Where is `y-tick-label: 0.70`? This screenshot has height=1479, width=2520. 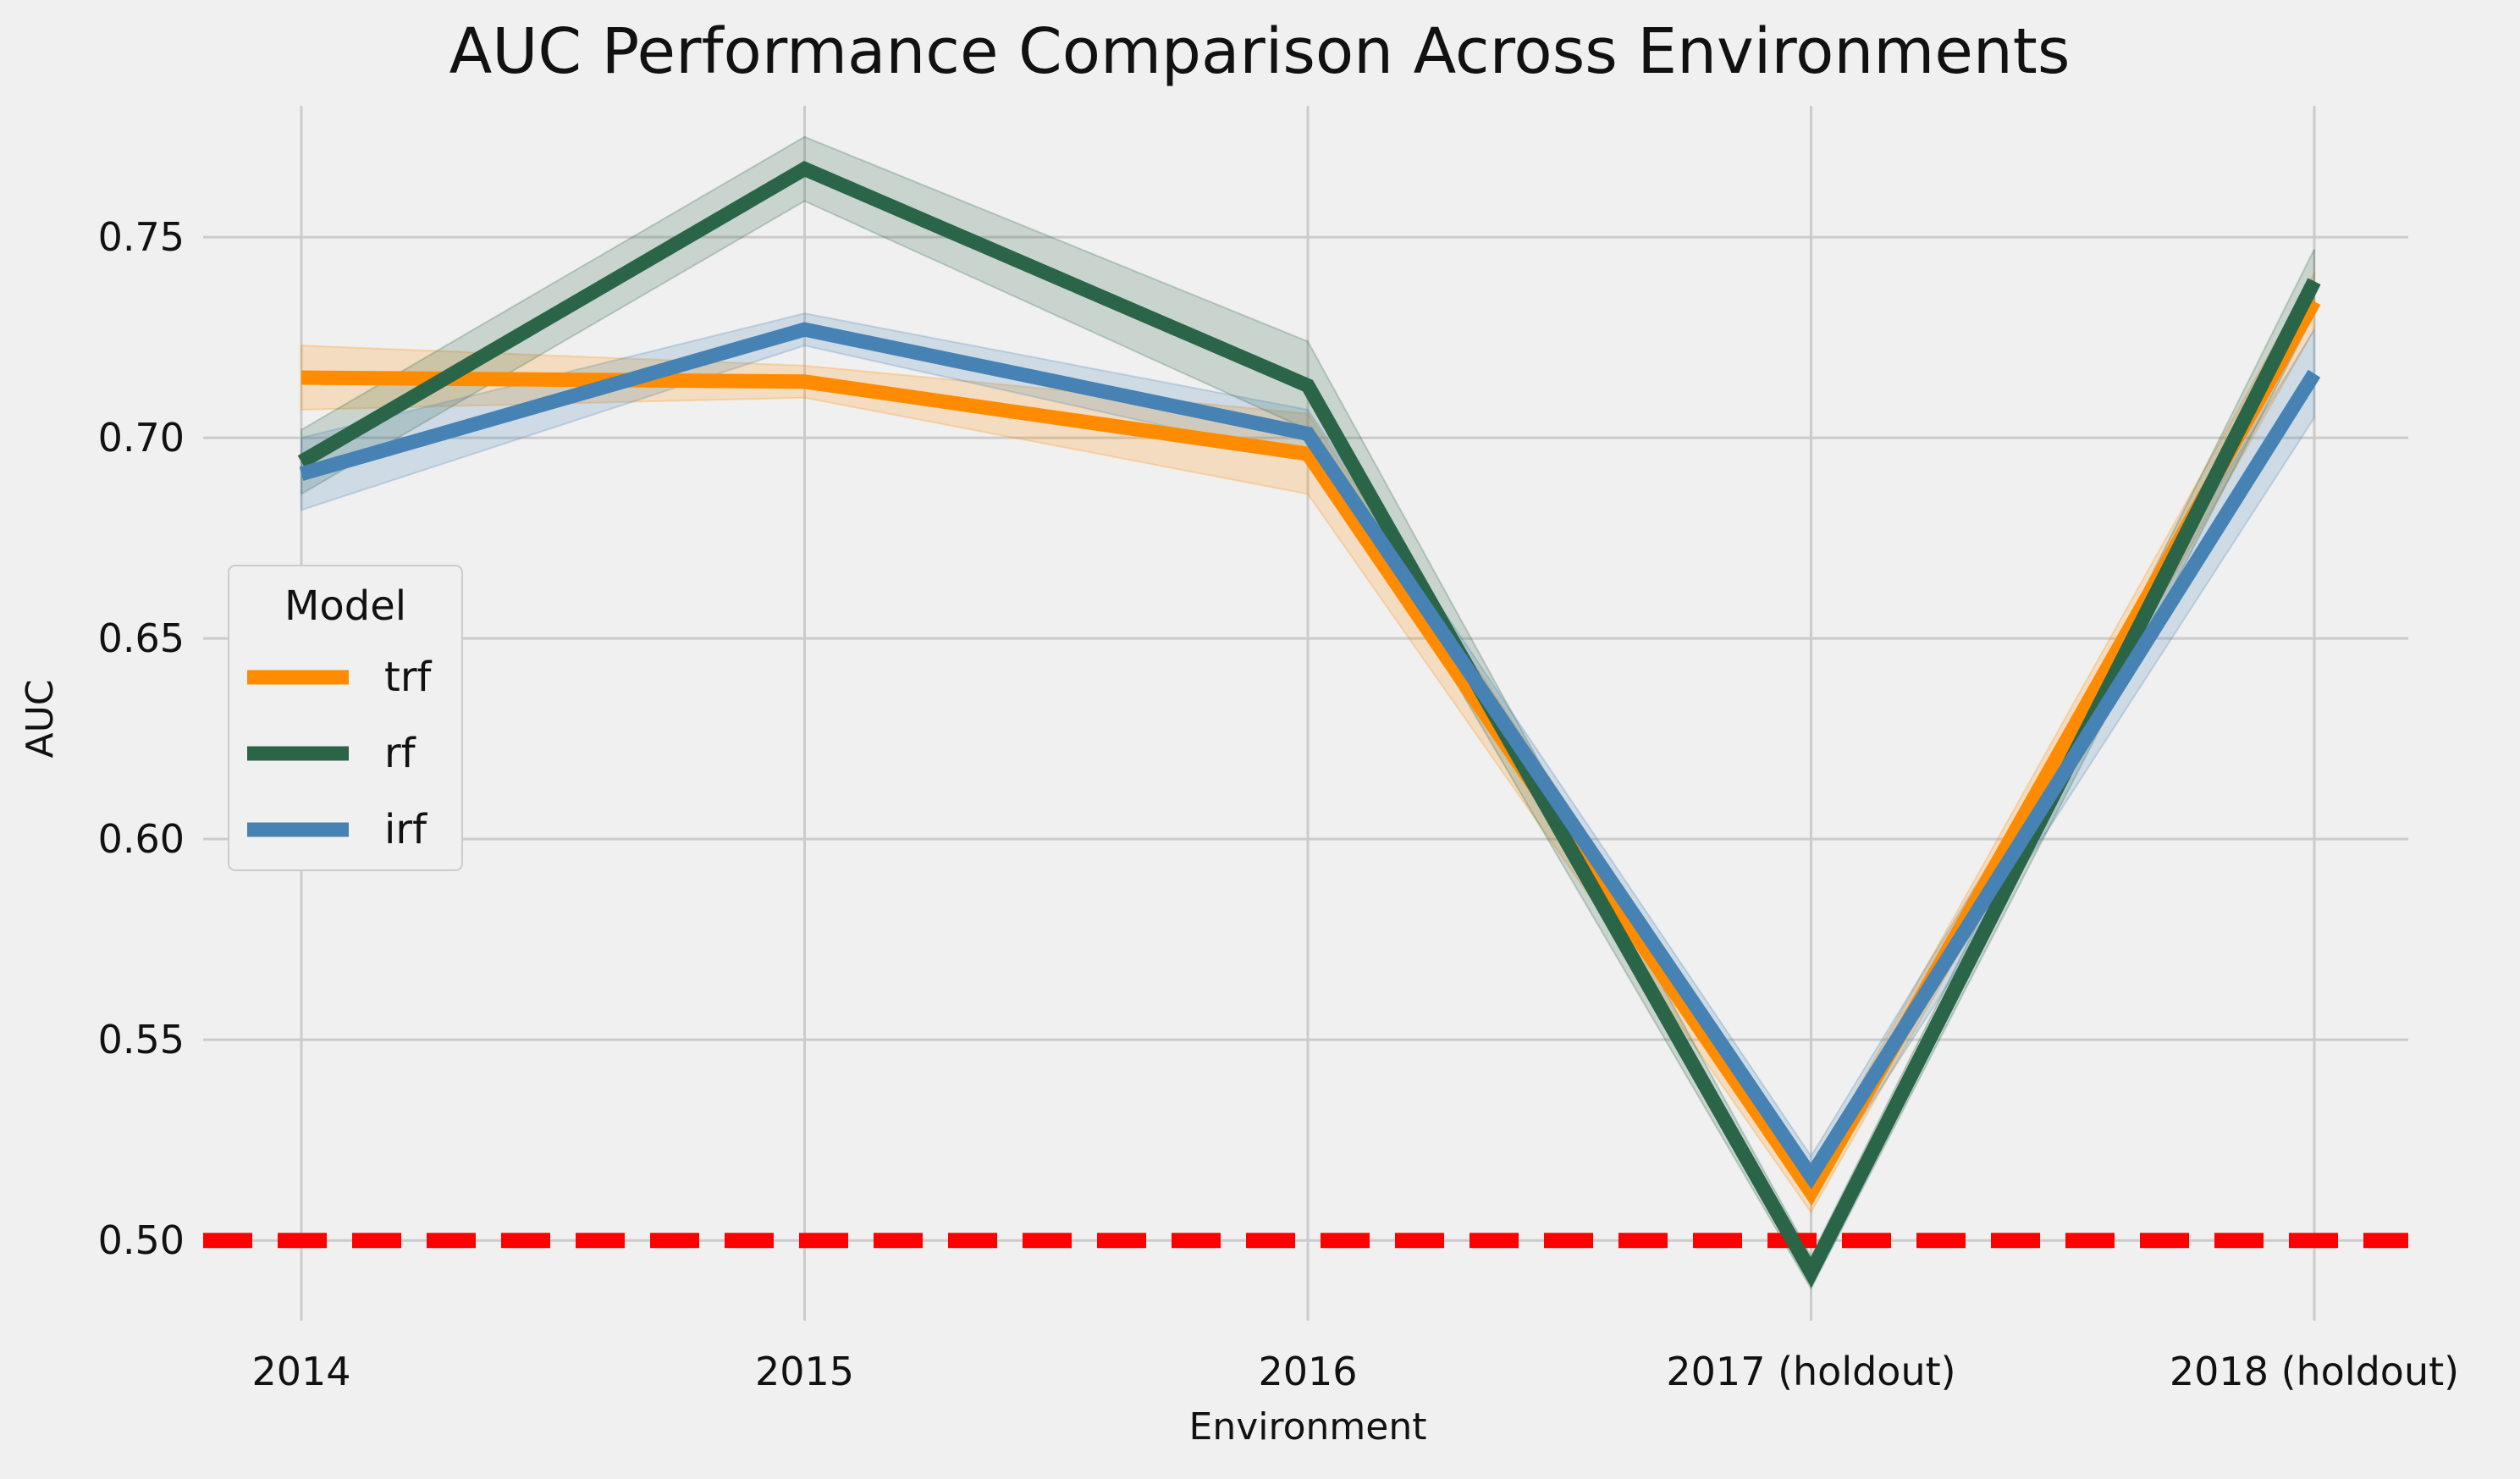
y-tick-label: 0.70 is located at coordinates (141, 438).